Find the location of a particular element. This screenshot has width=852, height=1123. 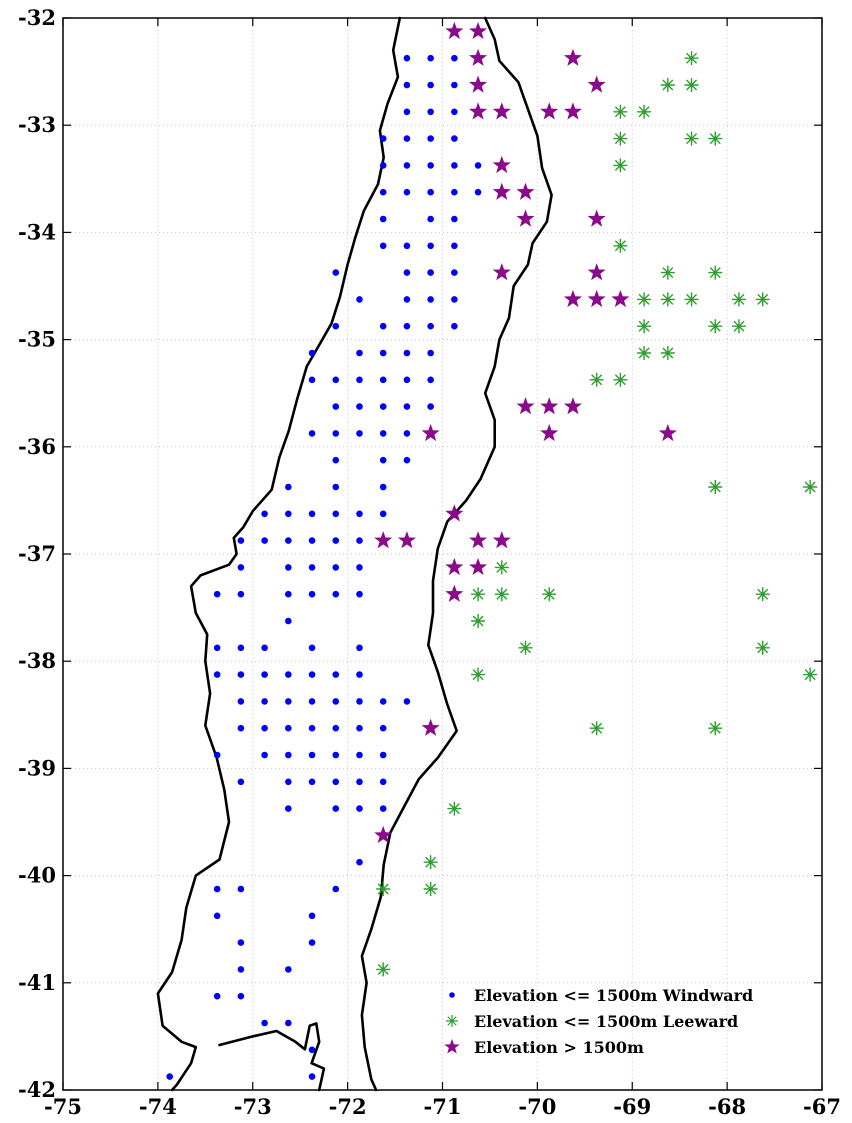

y-tick-label: -39 is located at coordinates (37, 767).